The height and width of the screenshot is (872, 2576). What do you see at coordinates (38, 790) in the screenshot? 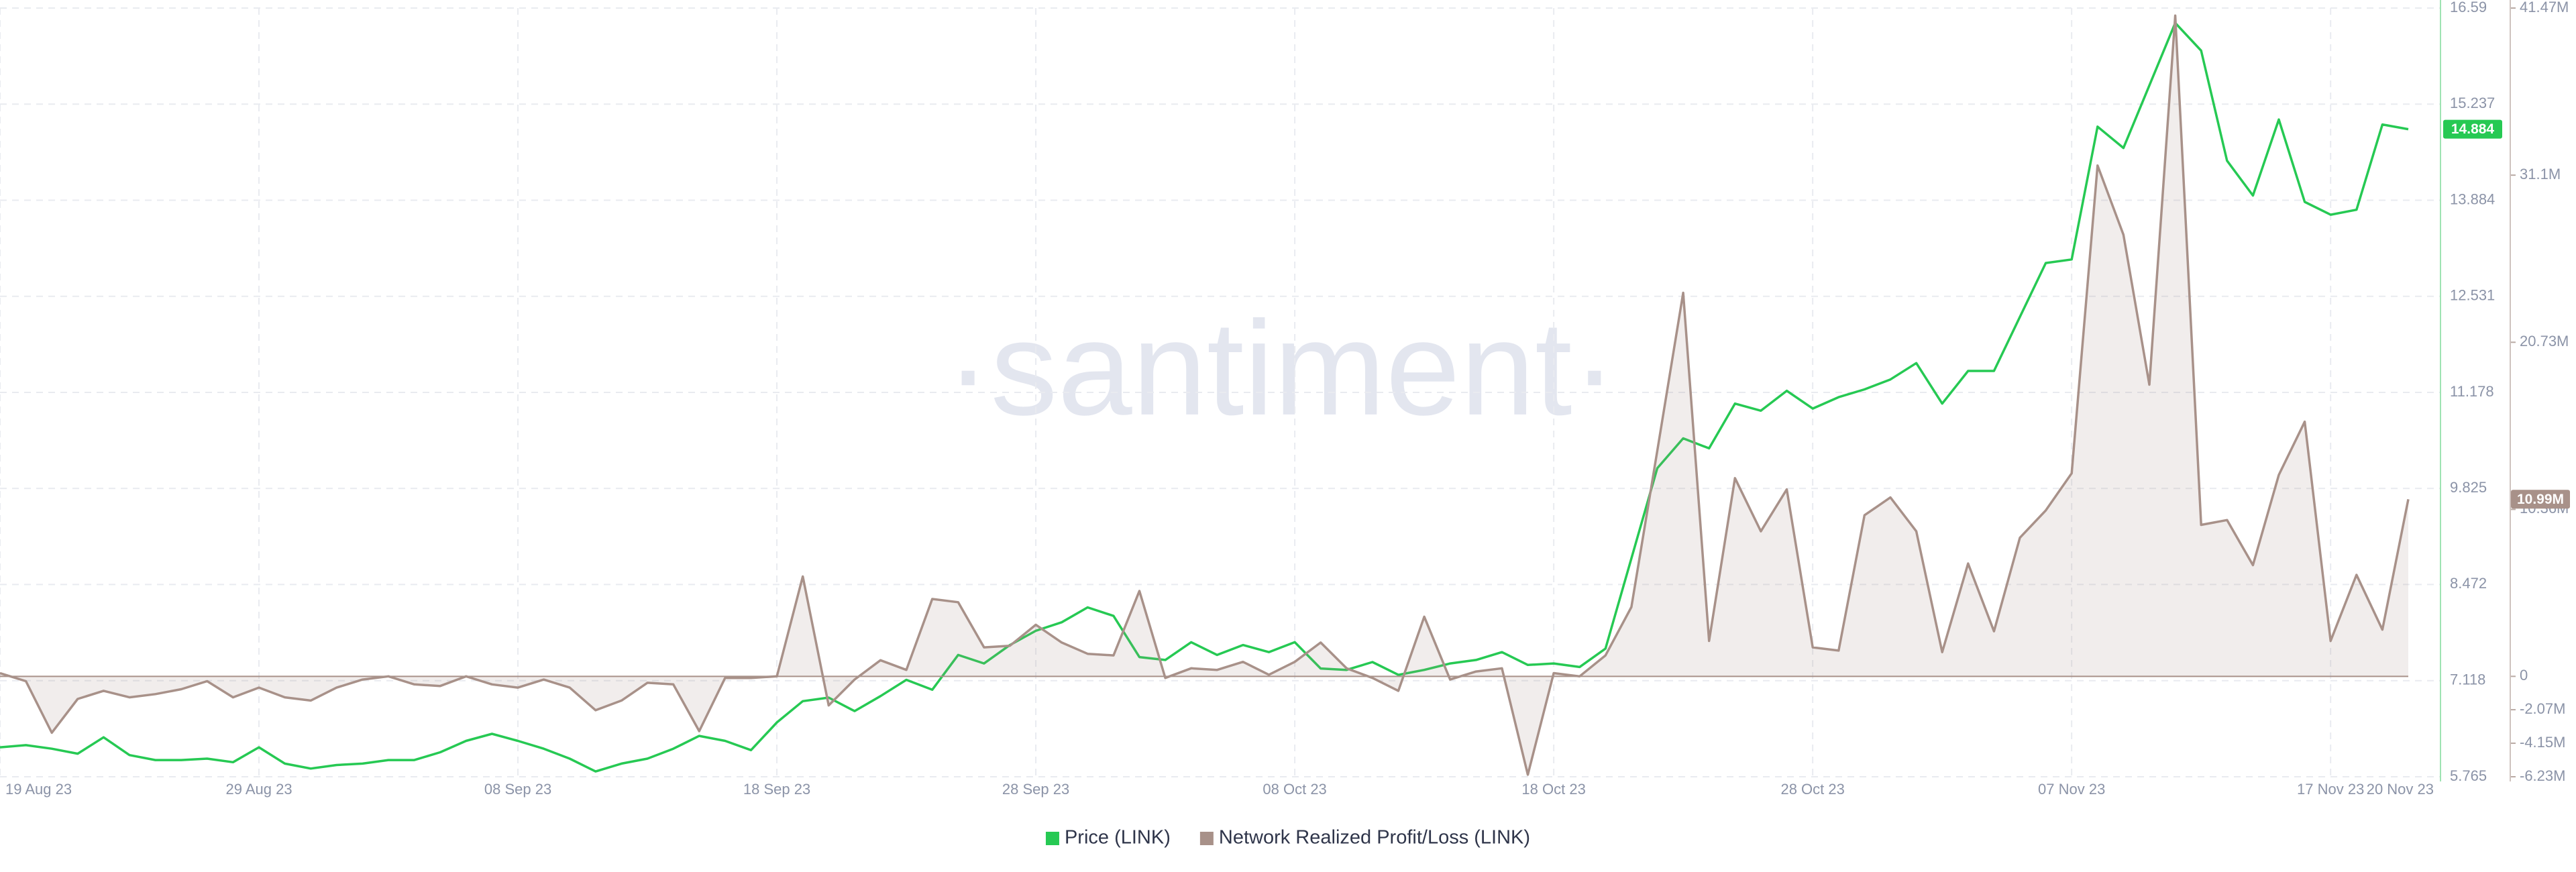
I see `x-tick-label: 19 Aug 23` at bounding box center [38, 790].